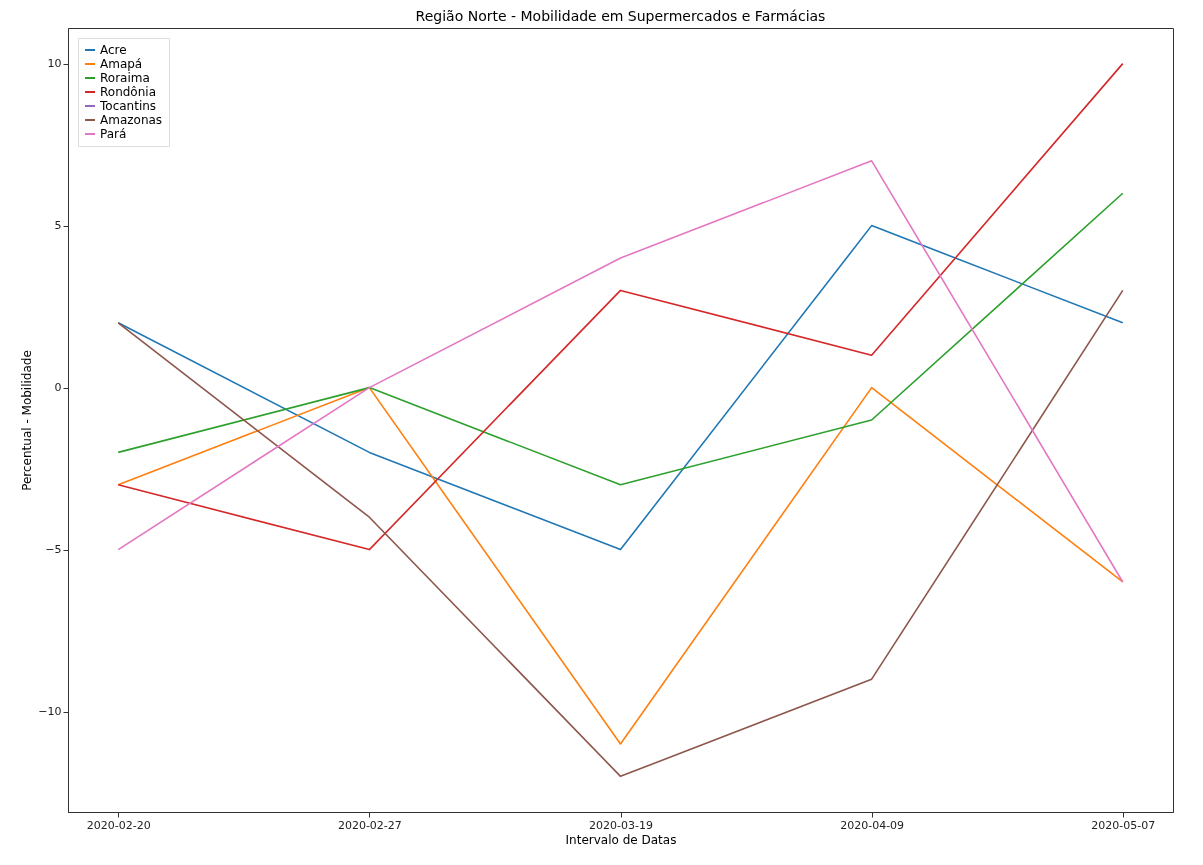 The width and height of the screenshot is (1203, 865). I want to click on legend-label: Tocantins, so click(128, 106).